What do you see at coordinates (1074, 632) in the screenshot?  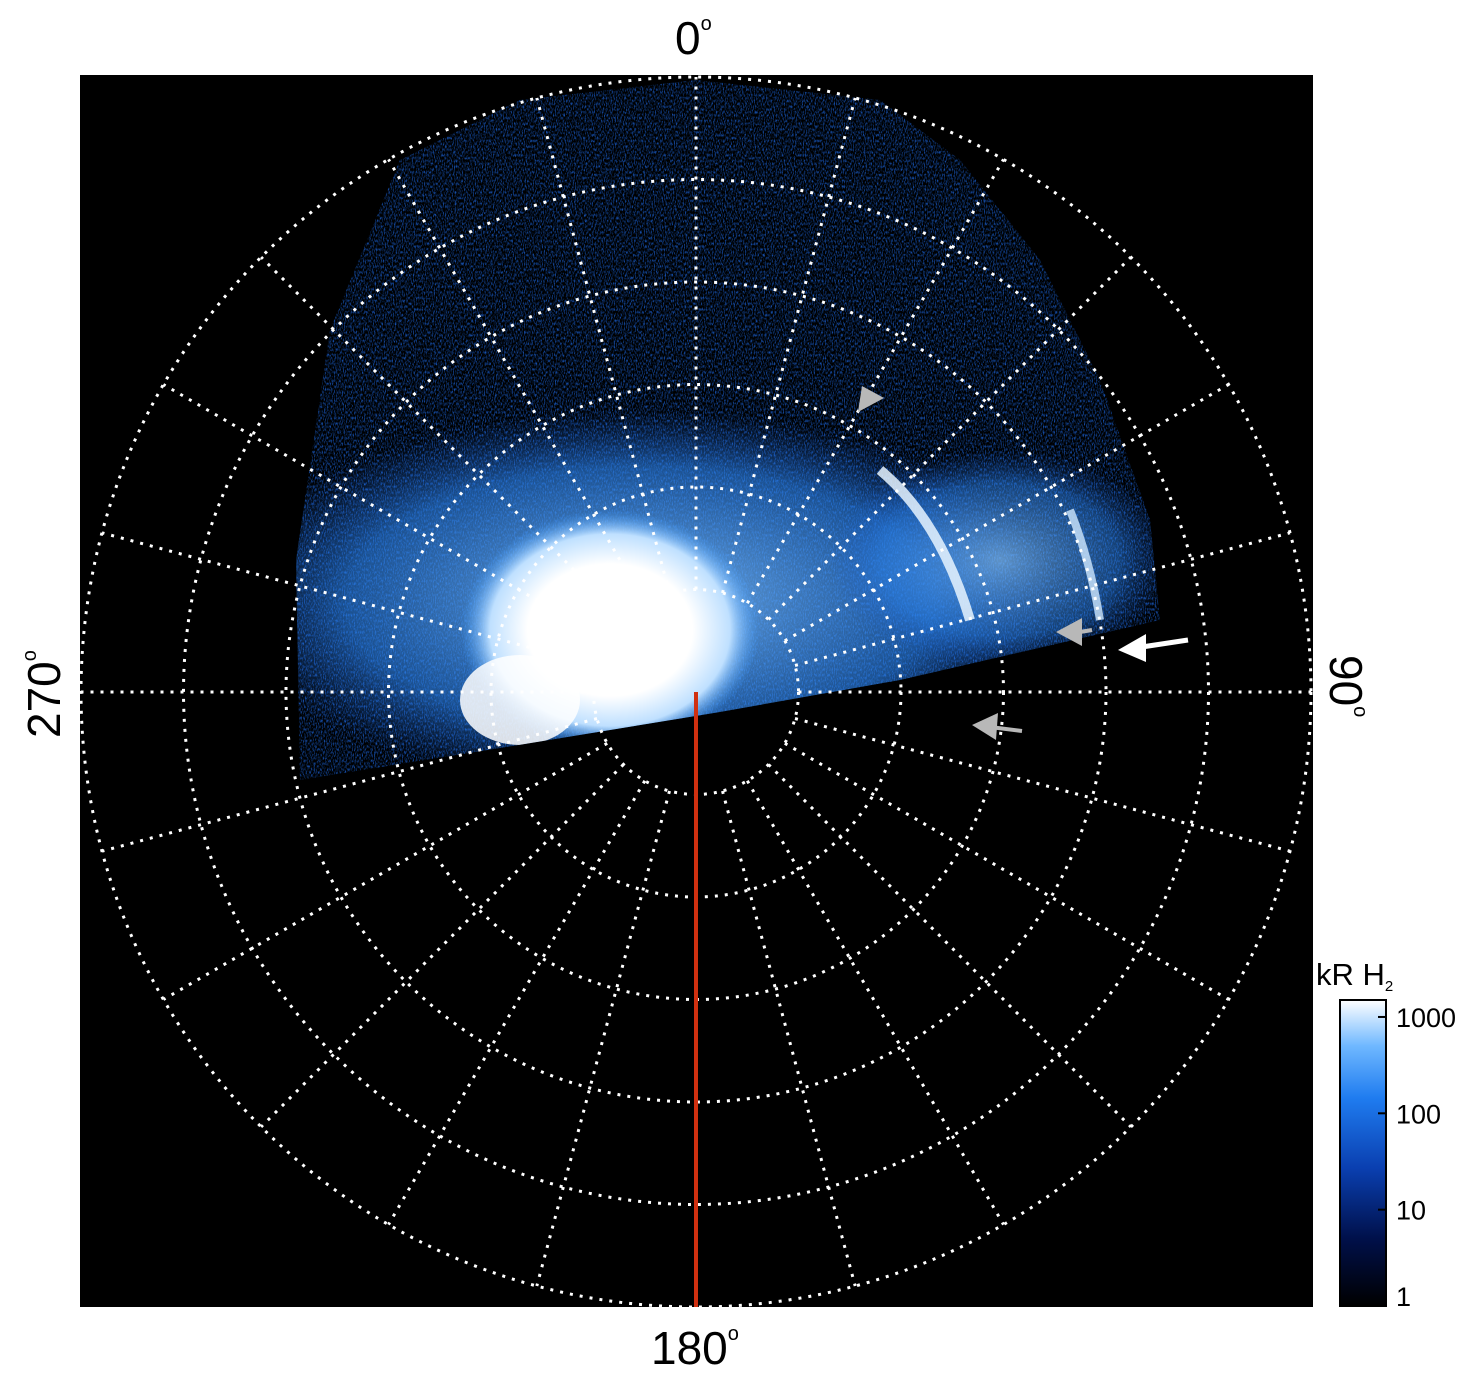 I see `arrow-grey-right` at bounding box center [1074, 632].